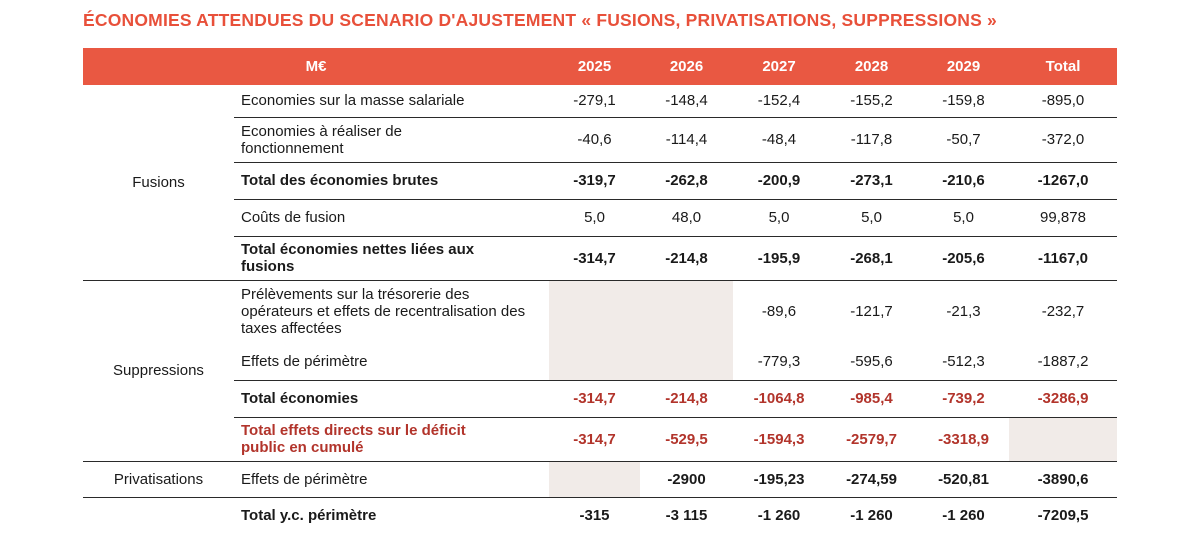 This screenshot has width=1200, height=535. I want to click on row-label-text: Economies à réaliser de fonctionnement, so click(321, 139).